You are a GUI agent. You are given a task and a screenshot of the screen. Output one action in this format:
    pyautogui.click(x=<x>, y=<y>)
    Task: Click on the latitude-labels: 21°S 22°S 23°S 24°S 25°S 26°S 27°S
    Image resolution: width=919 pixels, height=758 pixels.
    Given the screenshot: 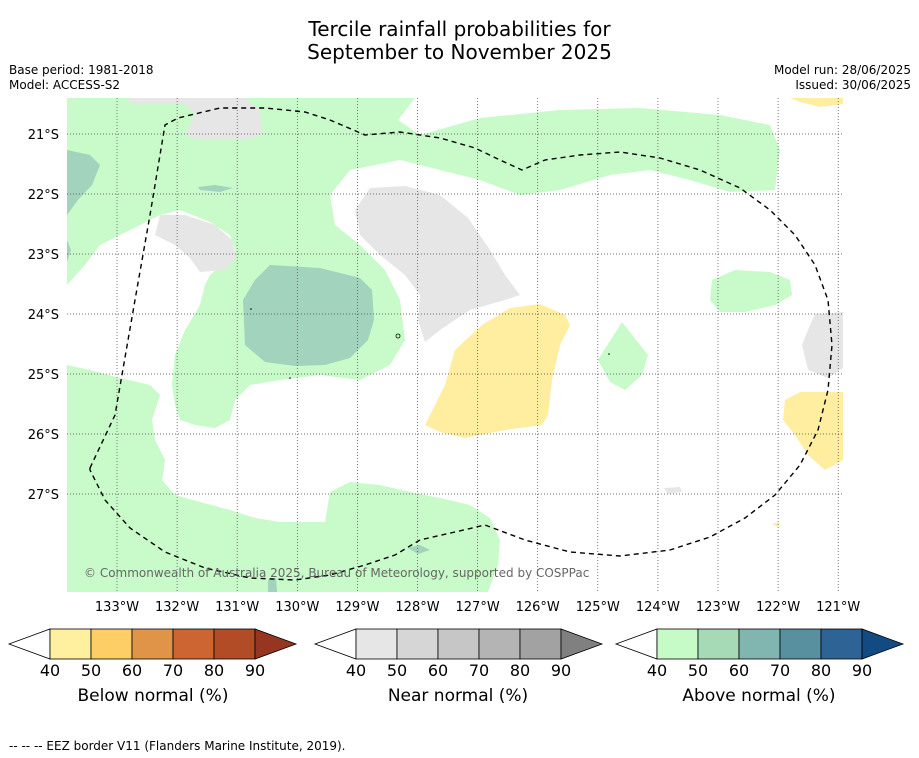 What is the action you would take?
    pyautogui.click(x=43, y=315)
    